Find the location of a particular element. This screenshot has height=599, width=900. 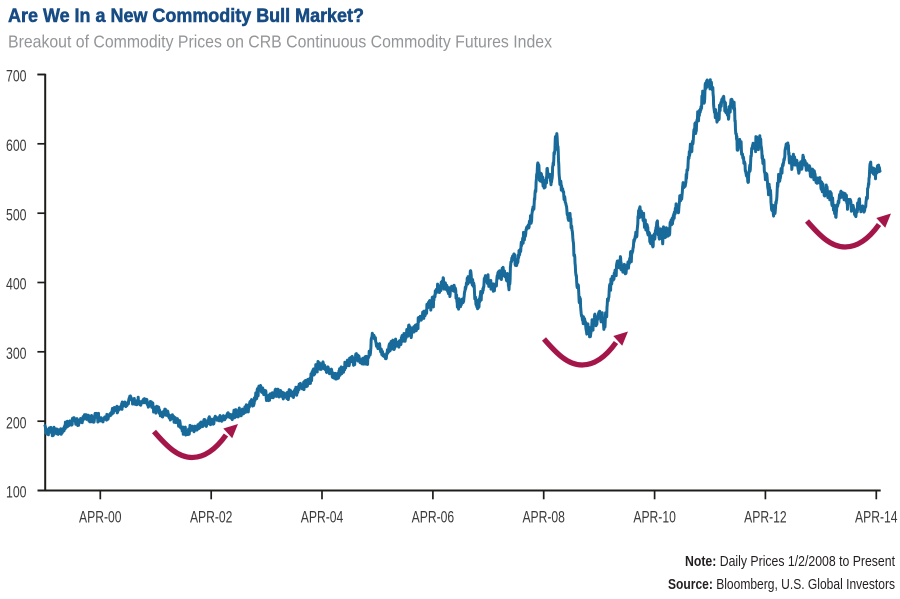

svg-text: APR-12 is located at coordinates (765, 518).